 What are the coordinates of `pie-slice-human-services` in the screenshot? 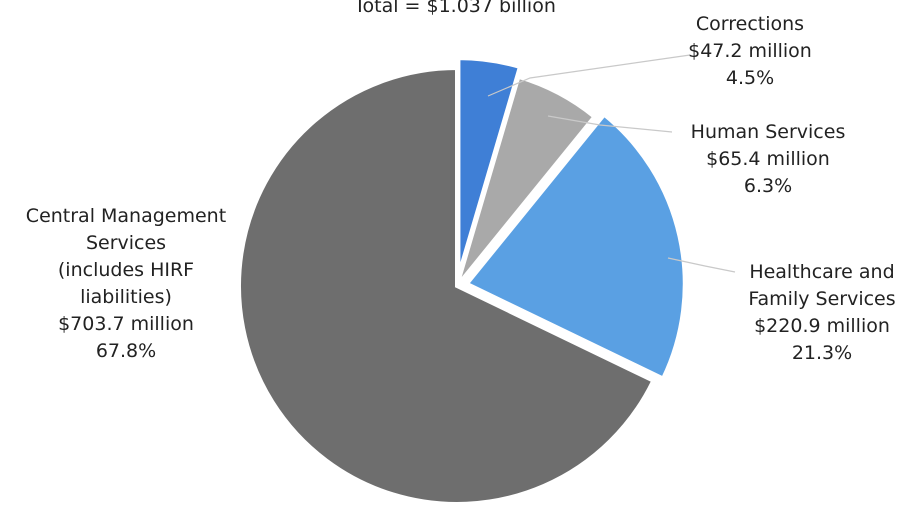 It's located at (526, 181).